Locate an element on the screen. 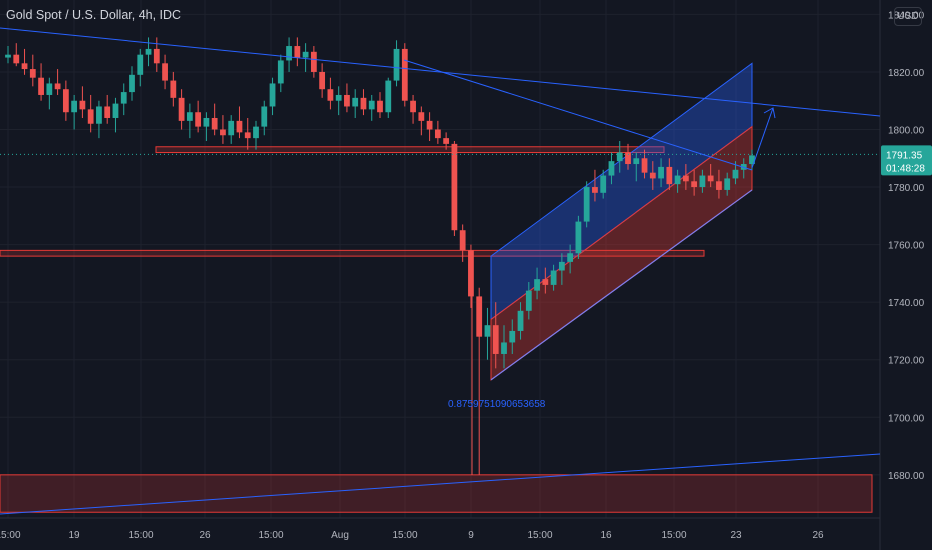 The image size is (932, 550). fib-ratio-label: 0.8759751090653658 is located at coordinates (497, 404).